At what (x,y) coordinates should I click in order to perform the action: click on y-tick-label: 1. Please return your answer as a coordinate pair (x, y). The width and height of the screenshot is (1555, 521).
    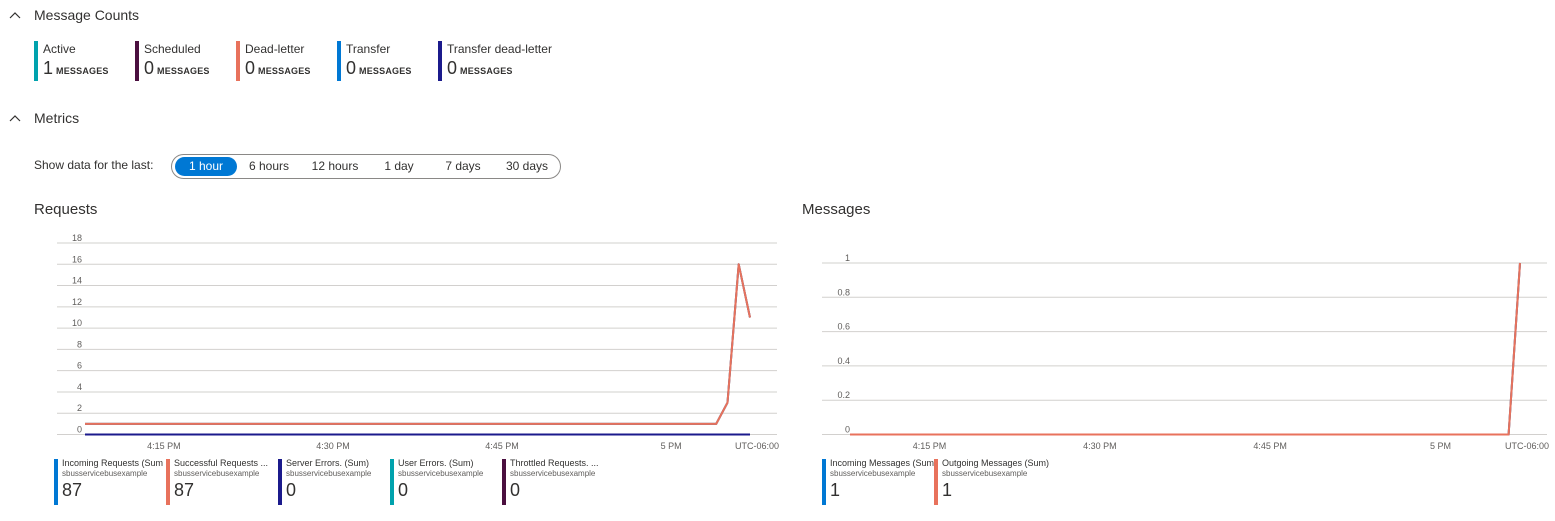
    Looking at the image, I should click on (847, 258).